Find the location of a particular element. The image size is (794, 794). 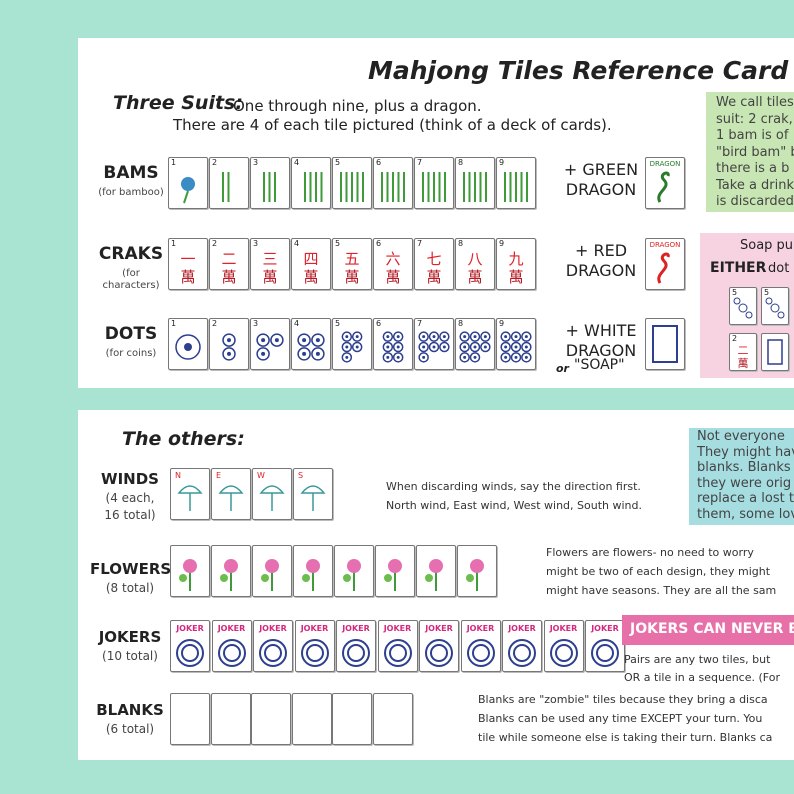

tile: 6 is located at coordinates (393, 344).